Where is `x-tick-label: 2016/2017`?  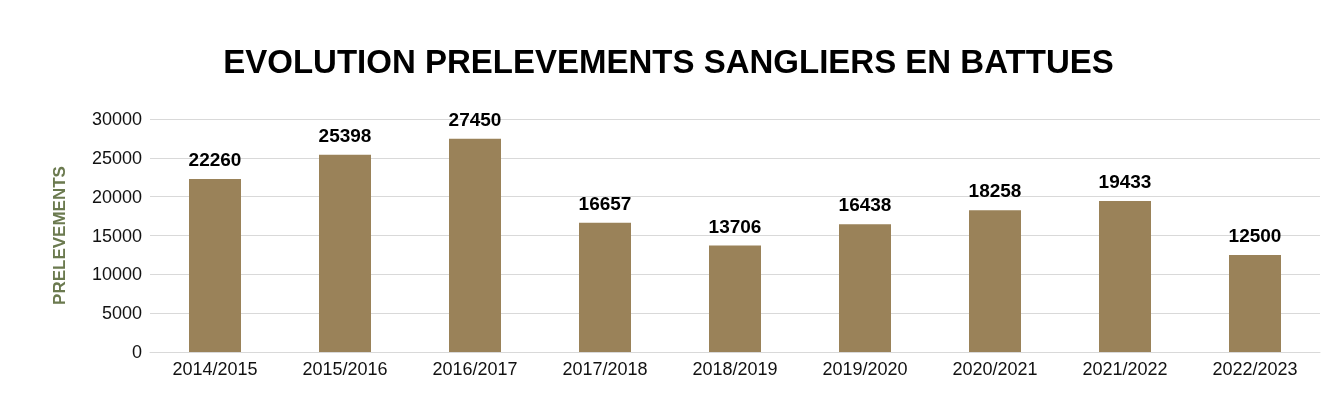 x-tick-label: 2016/2017 is located at coordinates (475, 369).